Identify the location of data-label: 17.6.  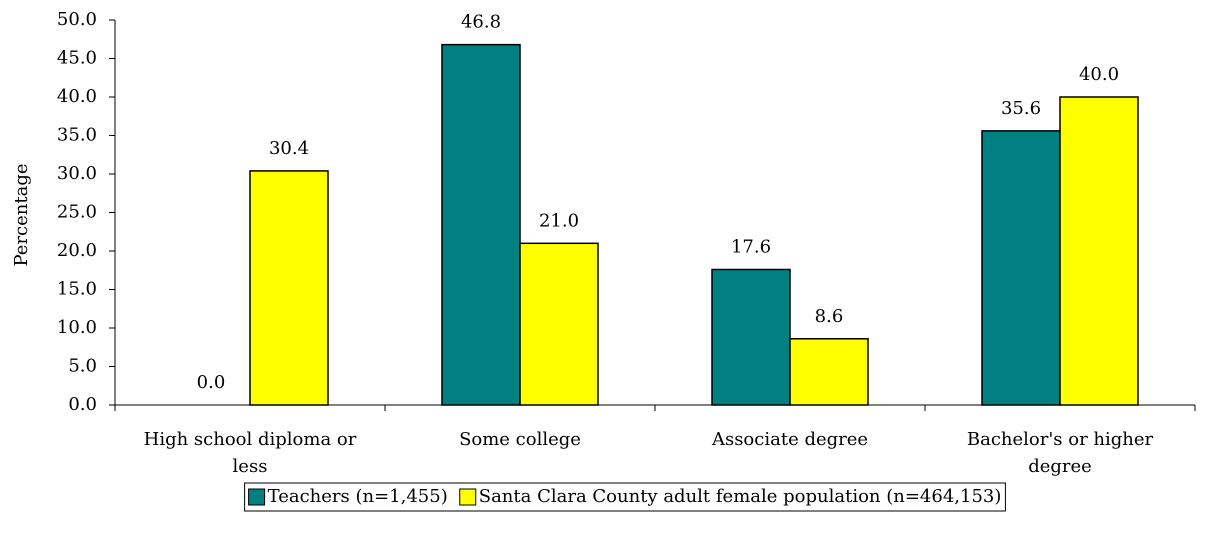
(751, 246).